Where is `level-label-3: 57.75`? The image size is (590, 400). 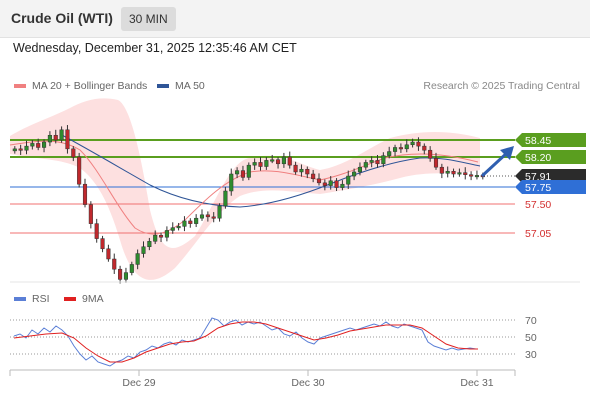 level-label-3: 57.75 is located at coordinates (538, 188).